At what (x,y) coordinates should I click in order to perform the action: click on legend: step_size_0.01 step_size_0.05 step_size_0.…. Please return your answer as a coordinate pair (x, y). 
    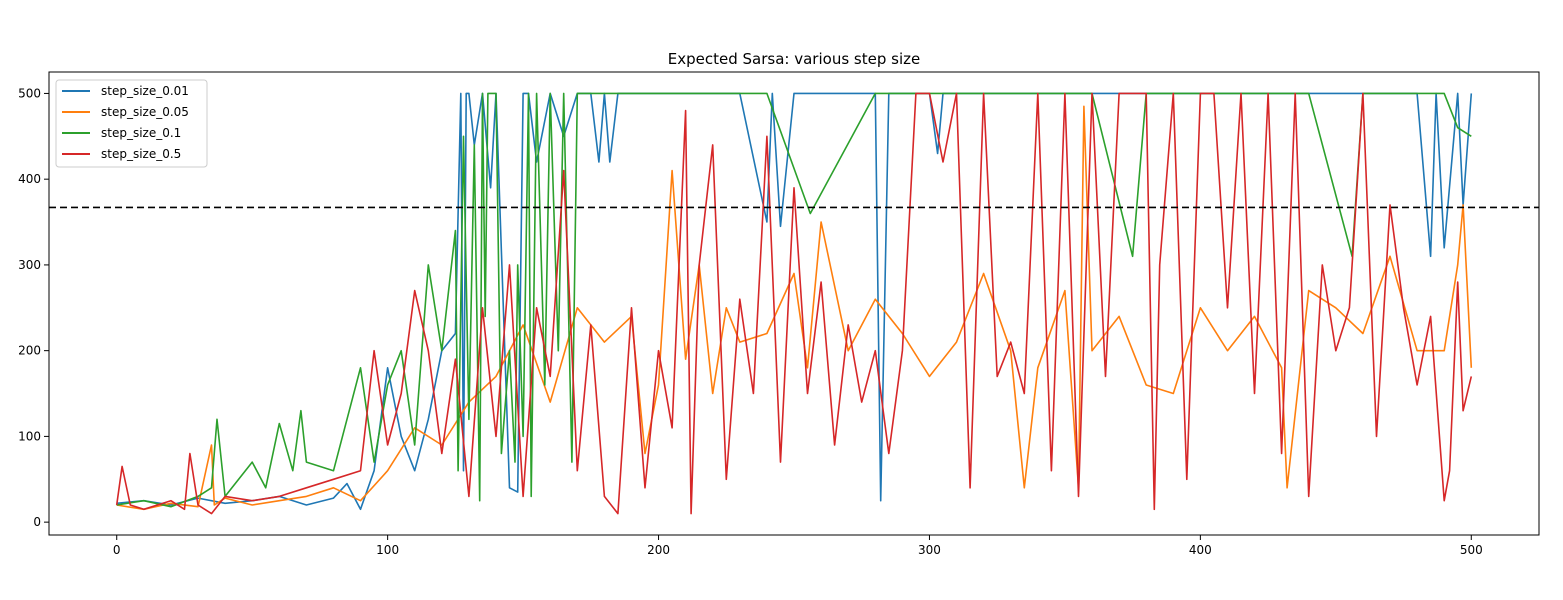
    Looking at the image, I should click on (131, 123).